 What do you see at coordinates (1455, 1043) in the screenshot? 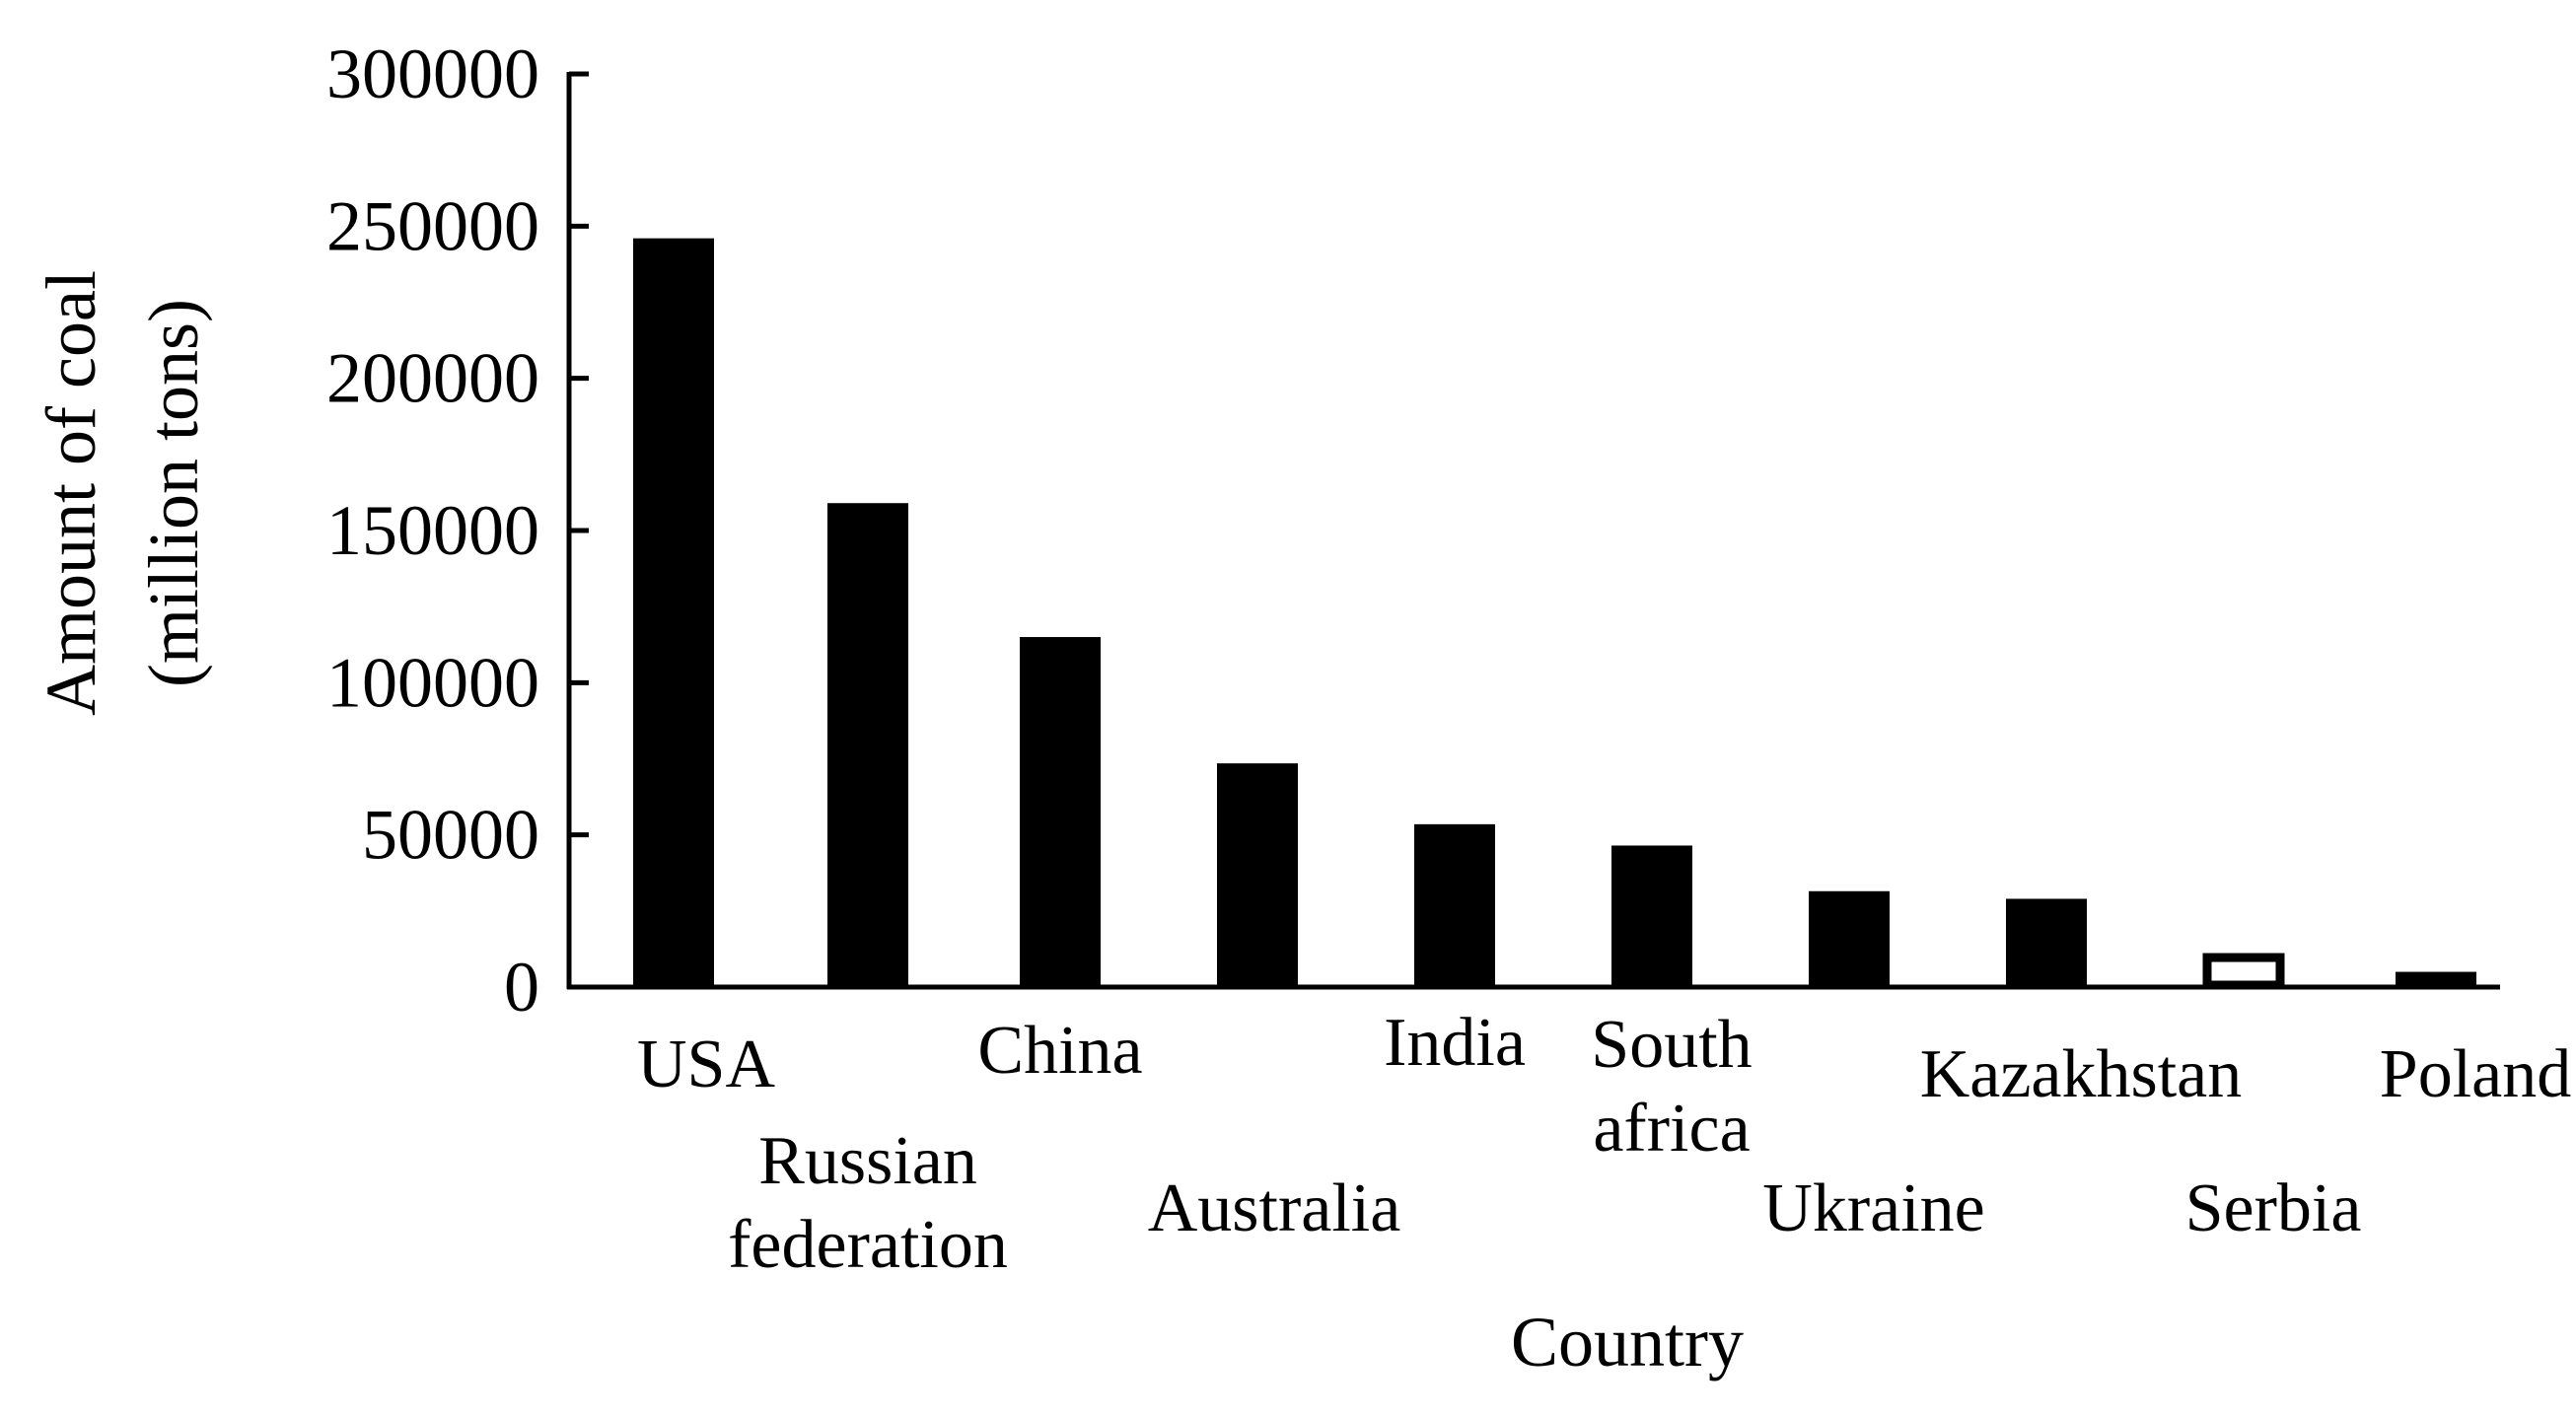
I see `category-label: India` at bounding box center [1455, 1043].